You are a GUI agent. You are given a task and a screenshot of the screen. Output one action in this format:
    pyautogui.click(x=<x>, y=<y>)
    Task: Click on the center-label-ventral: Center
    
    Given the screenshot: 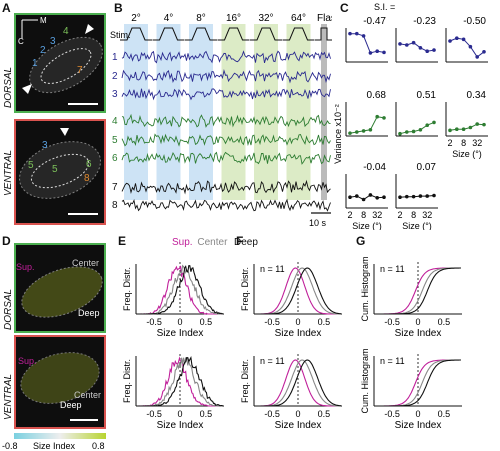 What is the action you would take?
    pyautogui.click(x=87, y=395)
    